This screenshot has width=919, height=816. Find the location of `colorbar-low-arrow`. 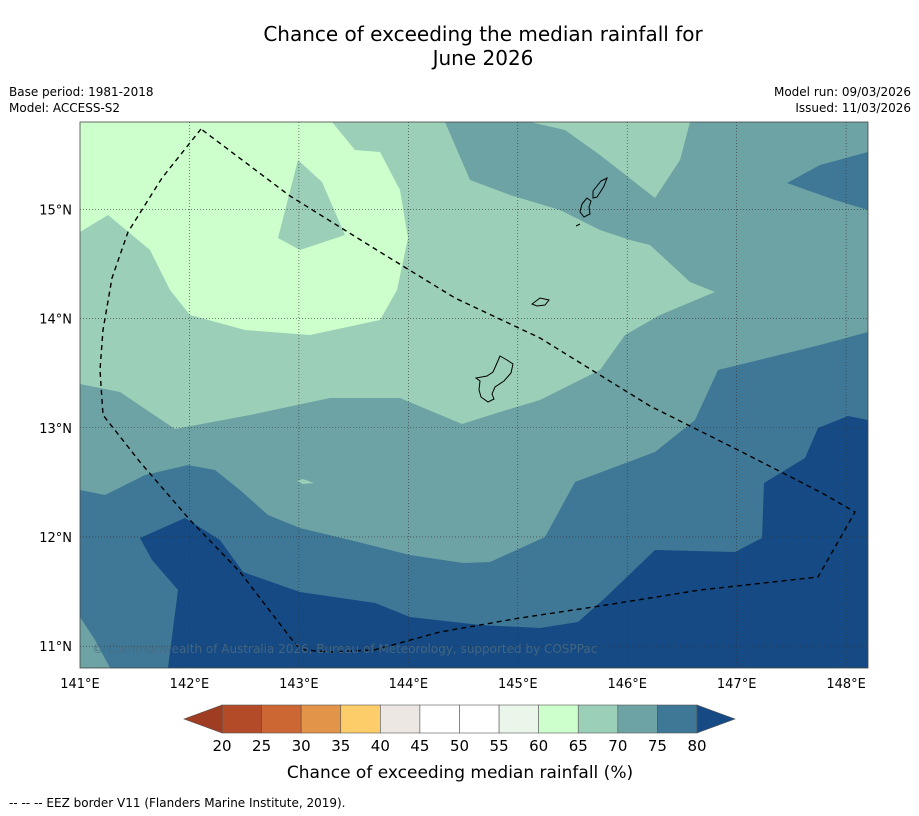

colorbar-low-arrow is located at coordinates (203, 719).